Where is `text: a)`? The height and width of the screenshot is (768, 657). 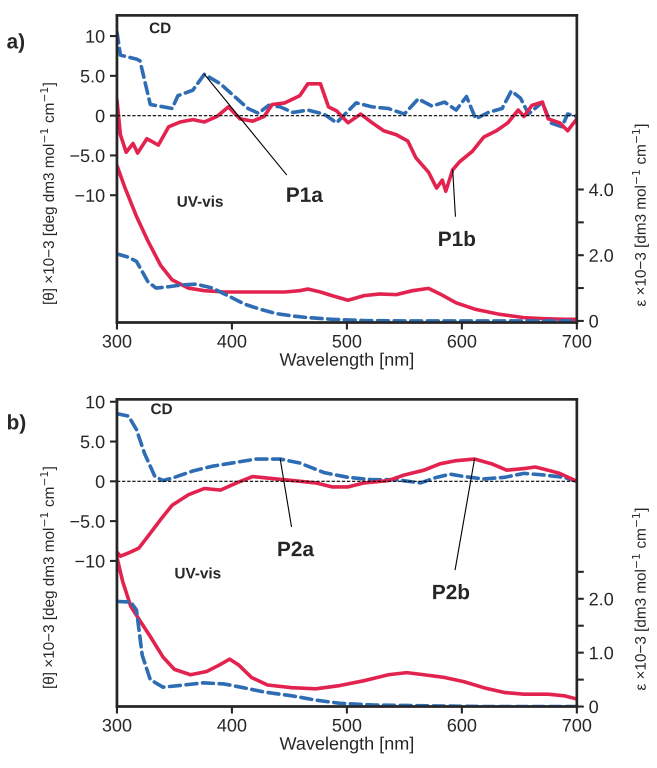 text: a) is located at coordinates (15, 43).